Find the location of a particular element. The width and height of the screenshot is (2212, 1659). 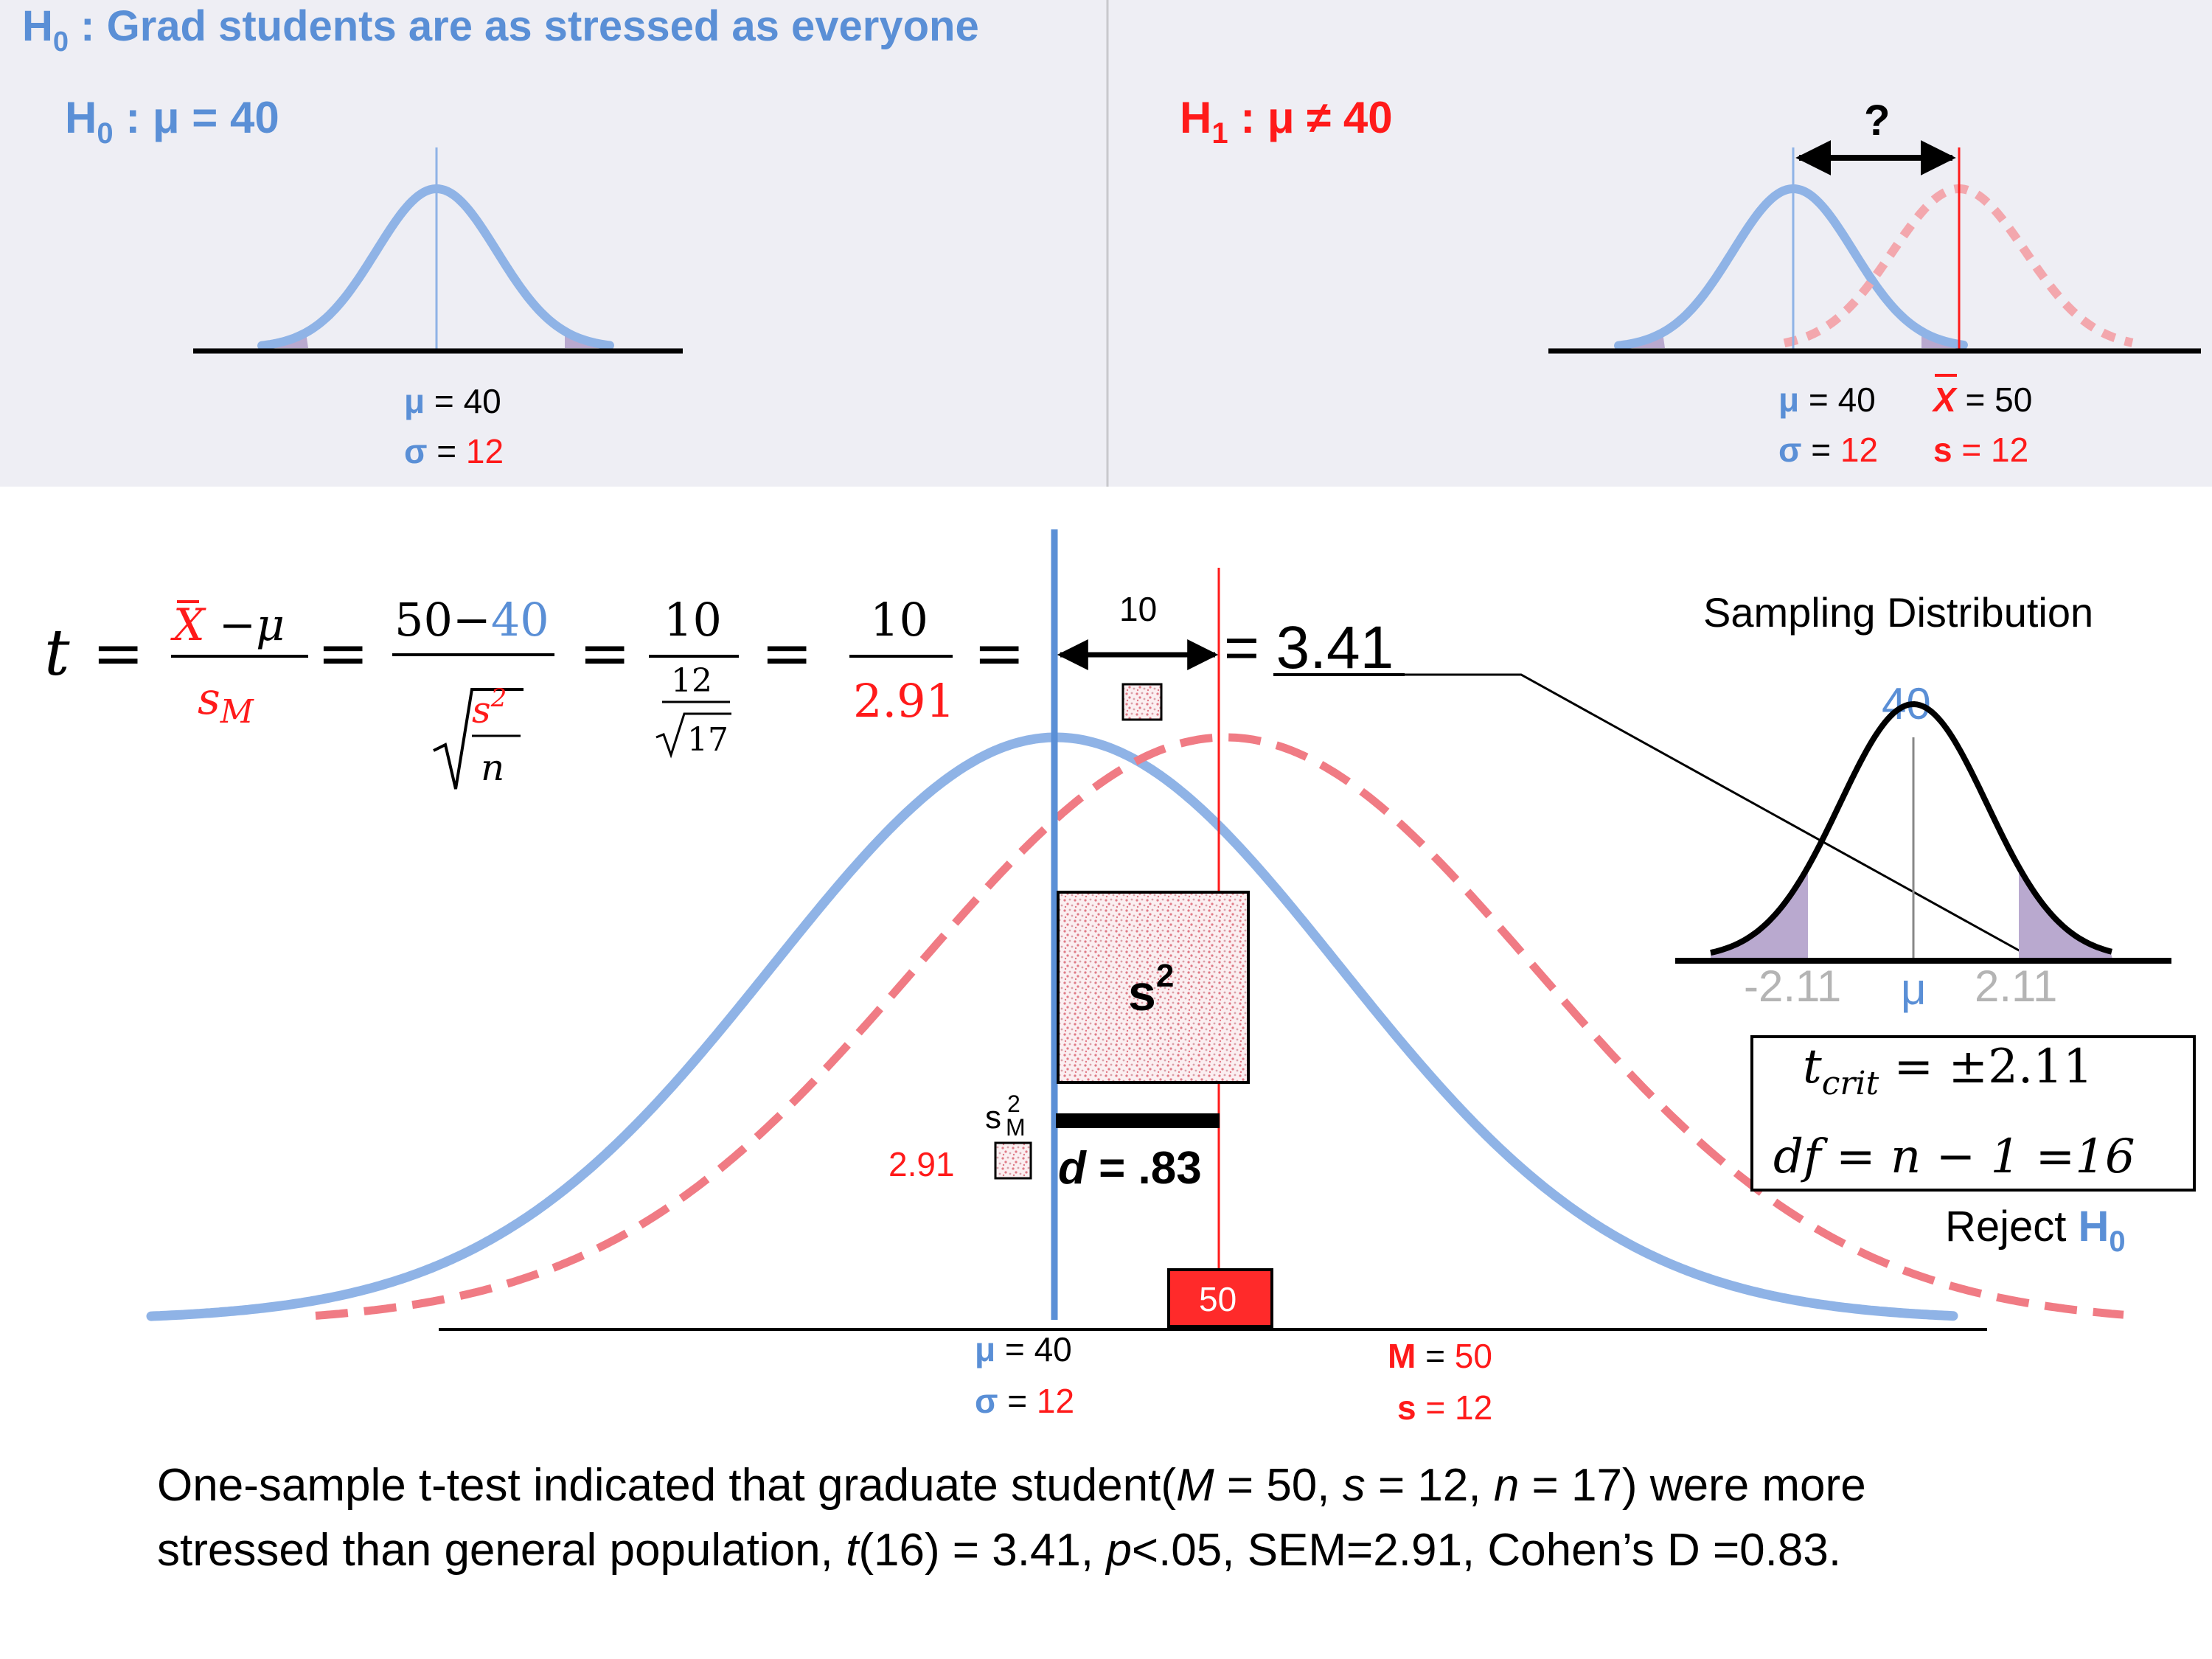

reject-decision: Reject H0 is located at coordinates (2035, 1230).